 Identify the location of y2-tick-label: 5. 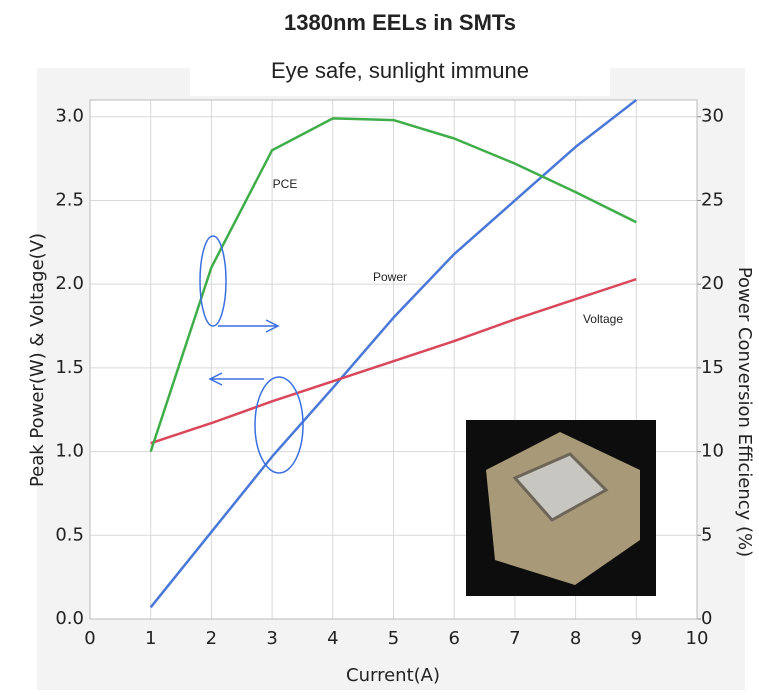
(706, 534).